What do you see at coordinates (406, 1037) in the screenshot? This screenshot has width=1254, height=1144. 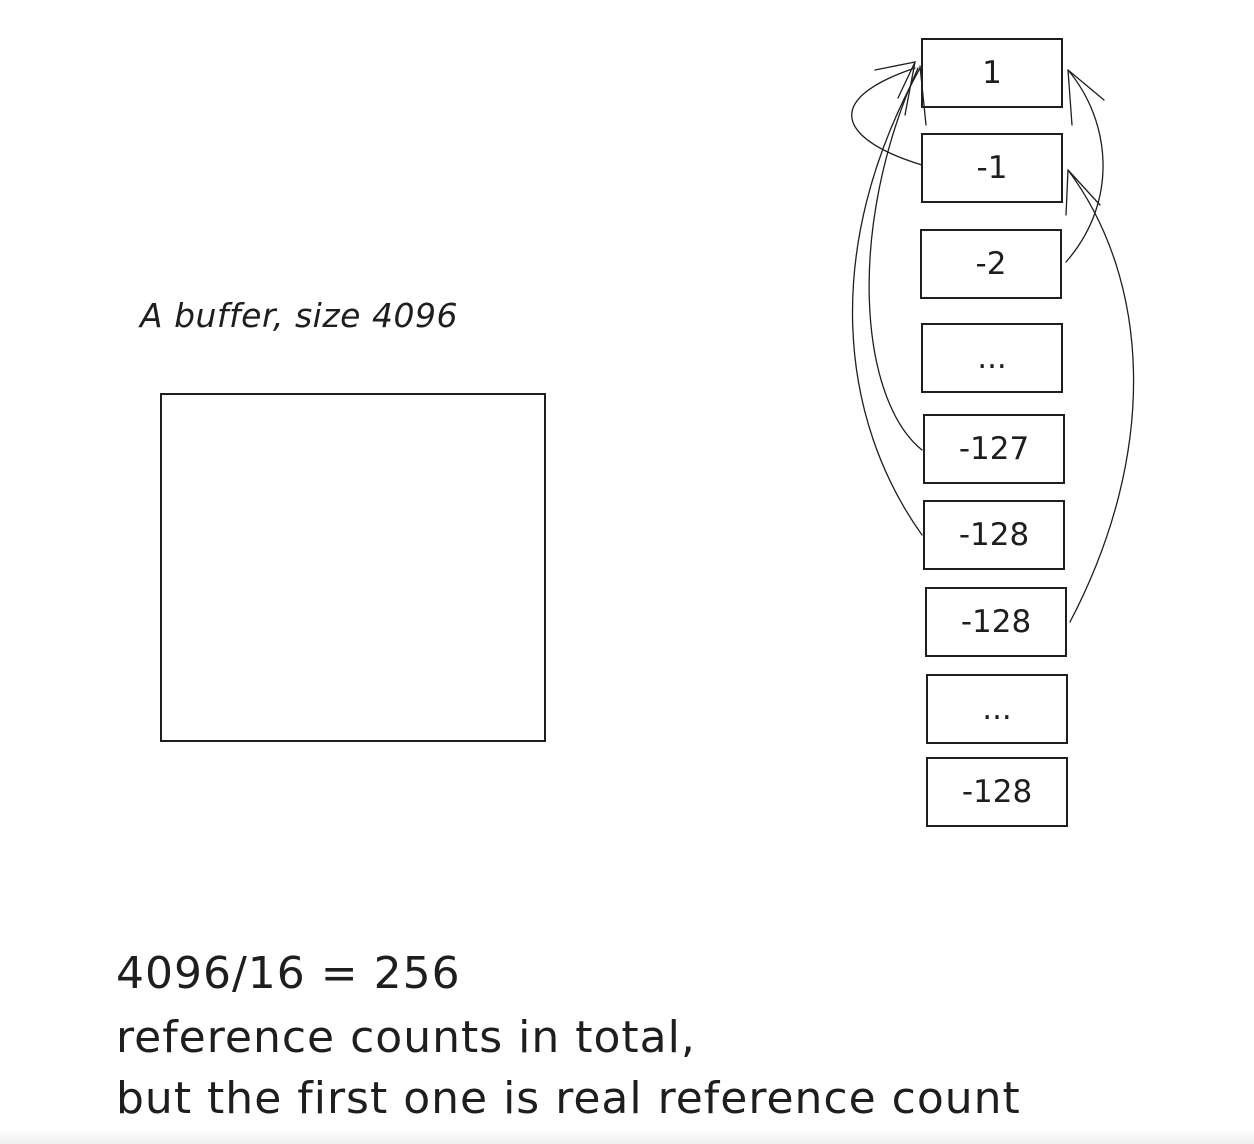 I see `note-line-2: reference counts in total,` at bounding box center [406, 1037].